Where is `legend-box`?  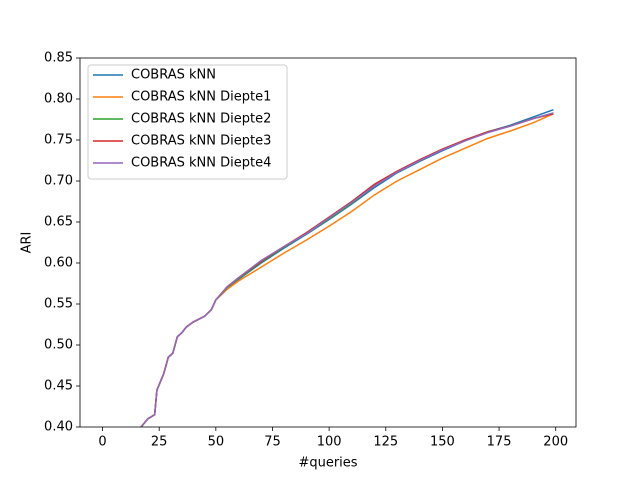 legend-box is located at coordinates (187, 122).